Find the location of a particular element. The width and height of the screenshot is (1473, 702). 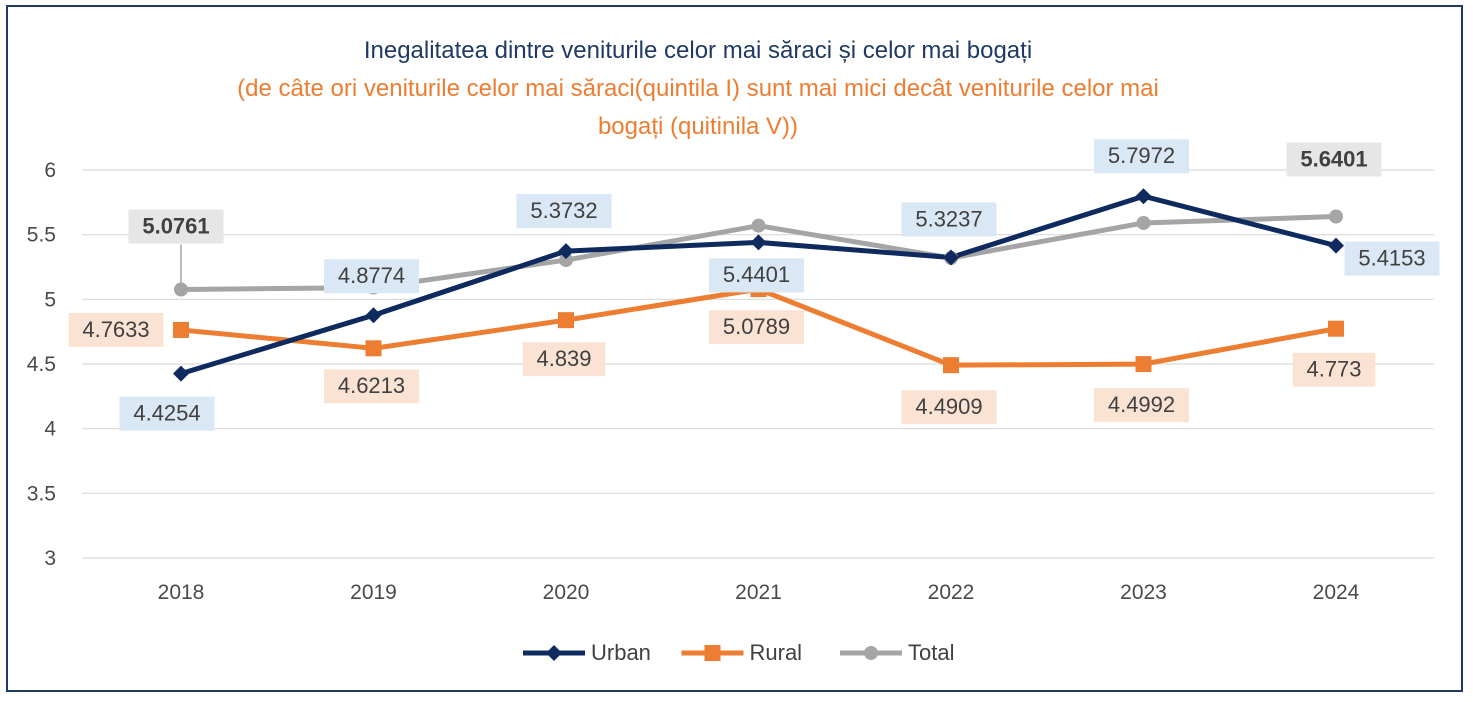

data-label-rural: 4.4909 is located at coordinates (949, 407).